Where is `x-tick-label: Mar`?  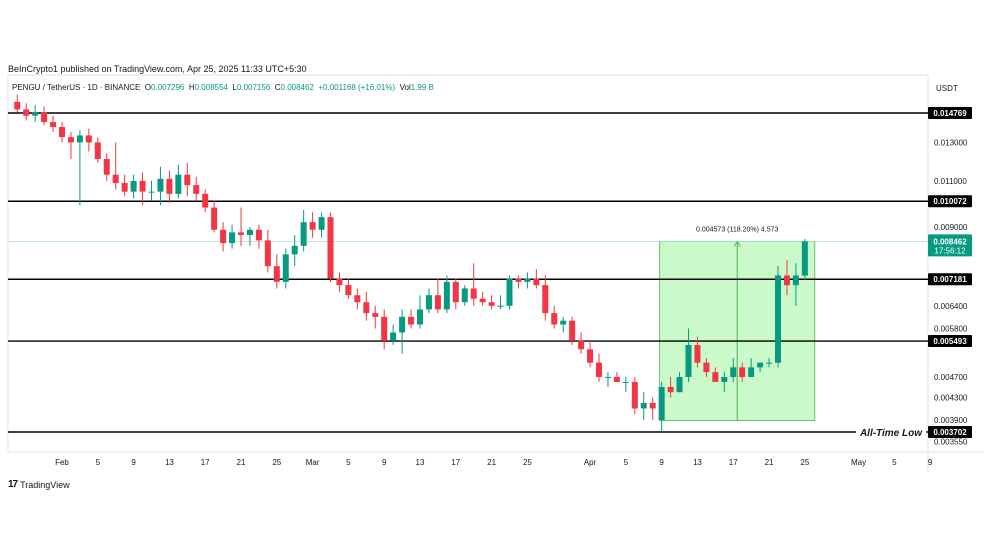
x-tick-label: Mar is located at coordinates (313, 462).